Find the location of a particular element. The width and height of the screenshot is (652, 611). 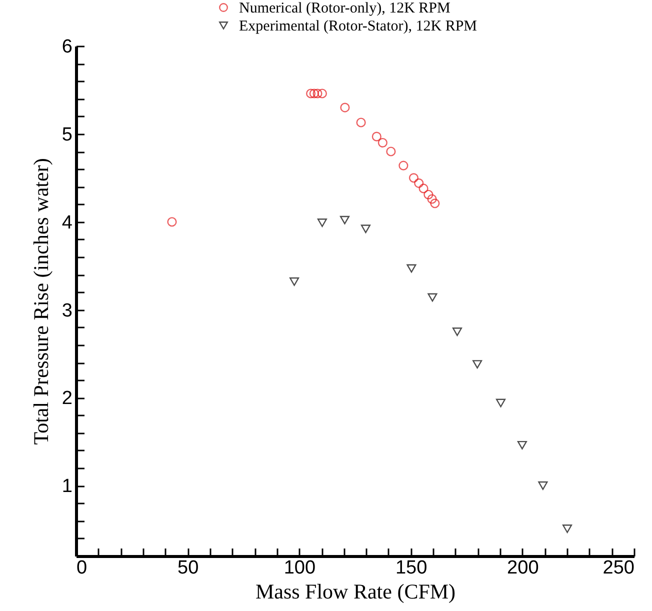

y-tick-label: 1 is located at coordinates (67, 487).